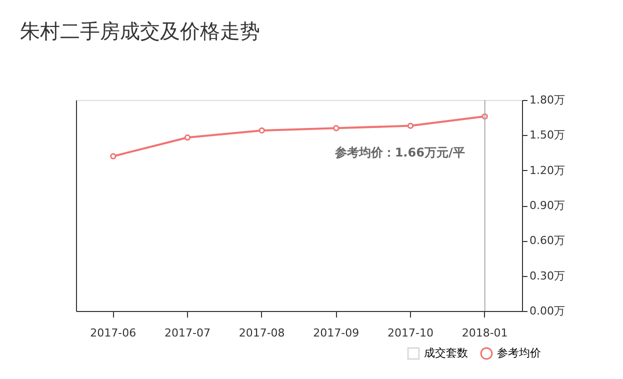 The height and width of the screenshot is (379, 623). Describe the element at coordinates (547, 205) in the screenshot. I see `y2-tick-label: 0.90万` at that location.